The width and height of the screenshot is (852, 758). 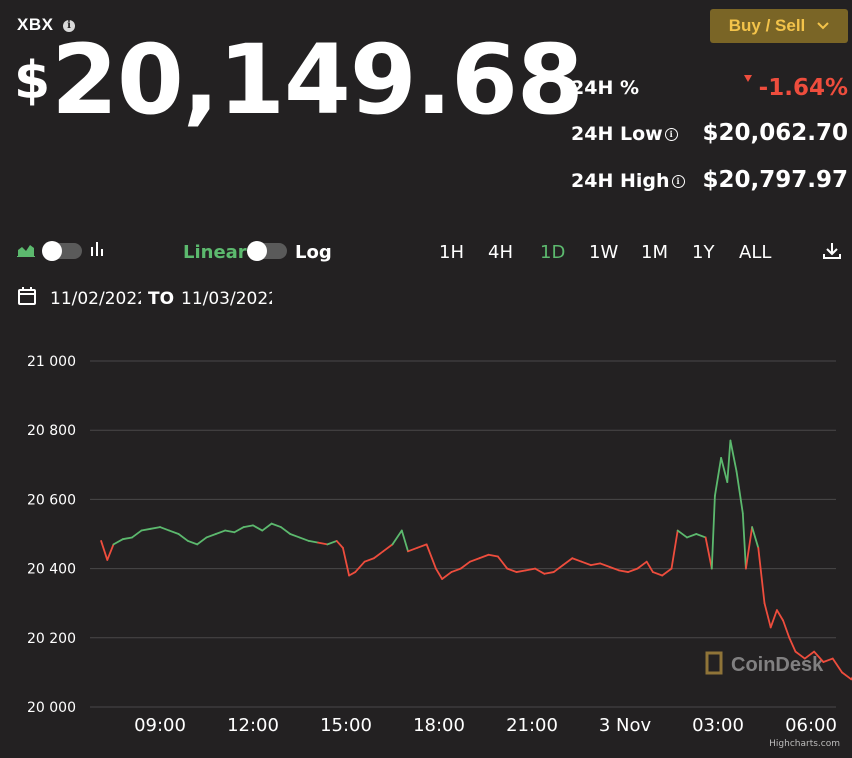 I want to click on date-from-input: 11/02/2022, so click(x=95, y=299).